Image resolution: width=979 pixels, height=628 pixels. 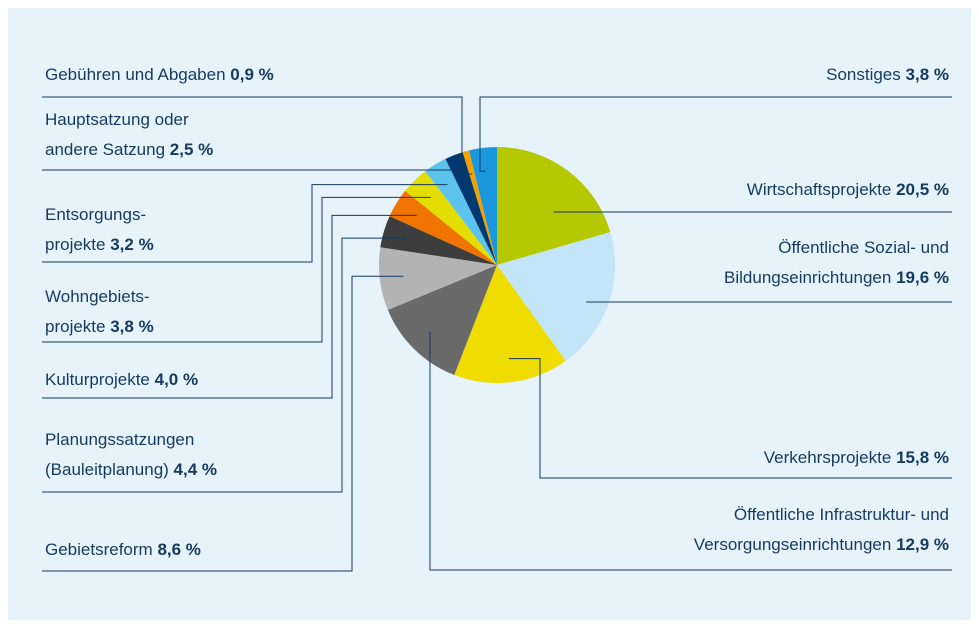 I want to click on slice-label: Hauptsatzung oder andere Satzung 2,5 %, so click(x=129, y=135).